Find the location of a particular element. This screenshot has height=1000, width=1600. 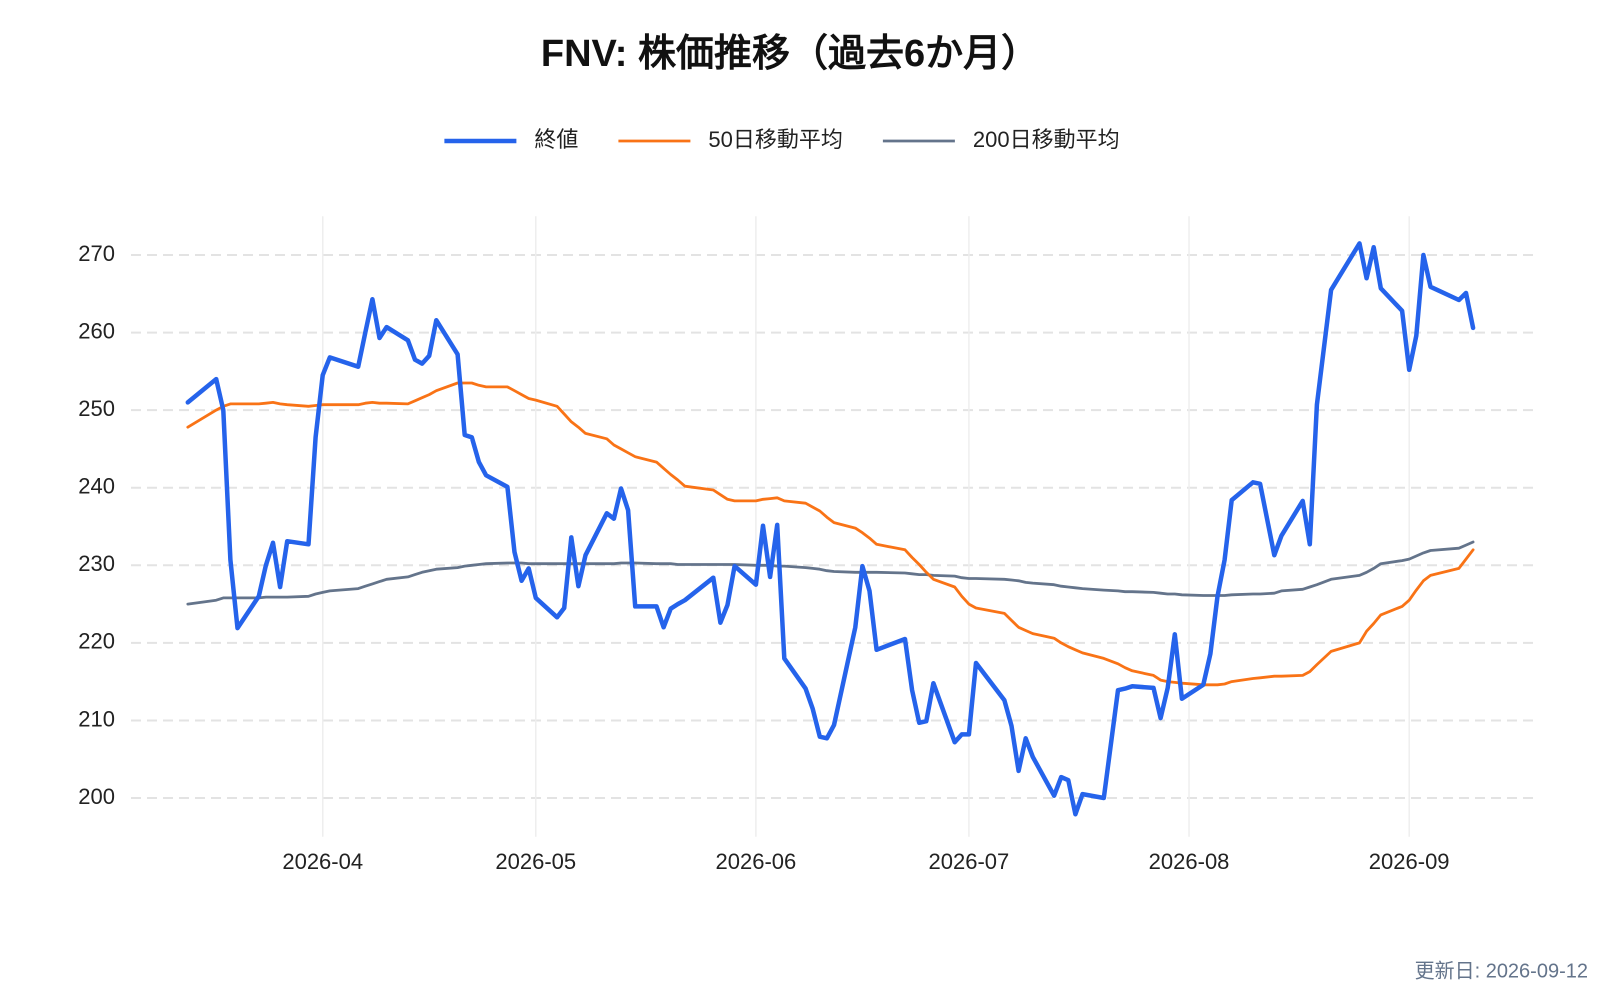

legend-label: 200日移動平均 is located at coordinates (1046, 139).